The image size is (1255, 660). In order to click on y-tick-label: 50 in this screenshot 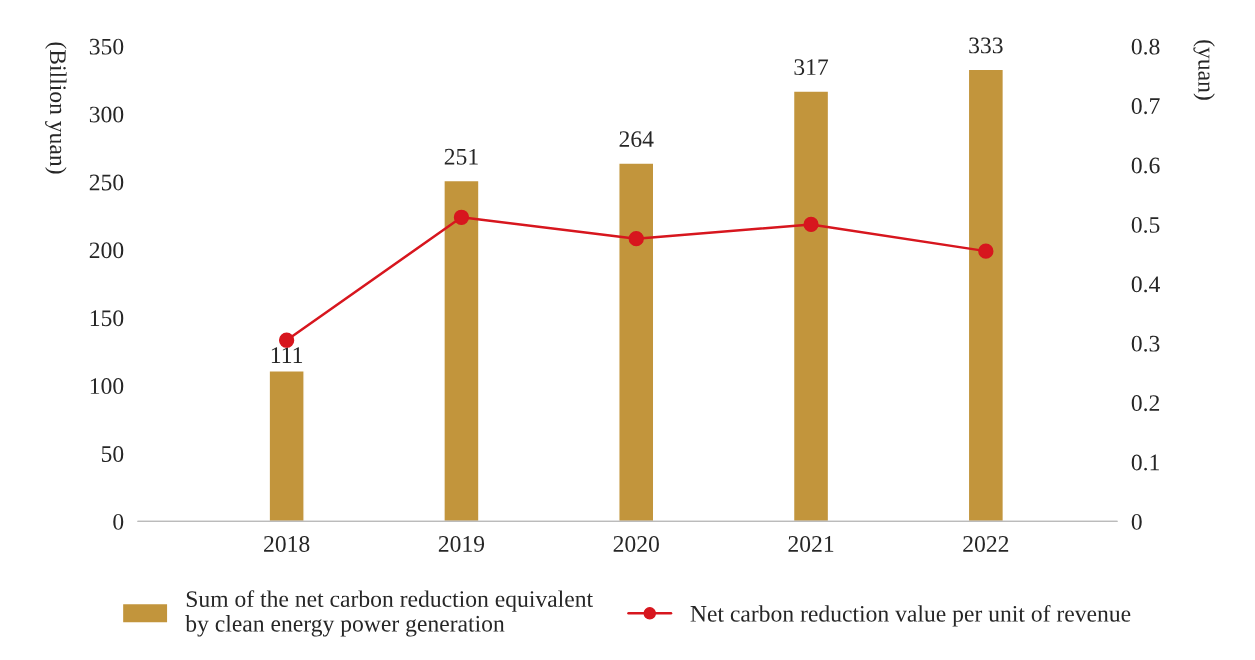, I will do `click(112, 454)`.